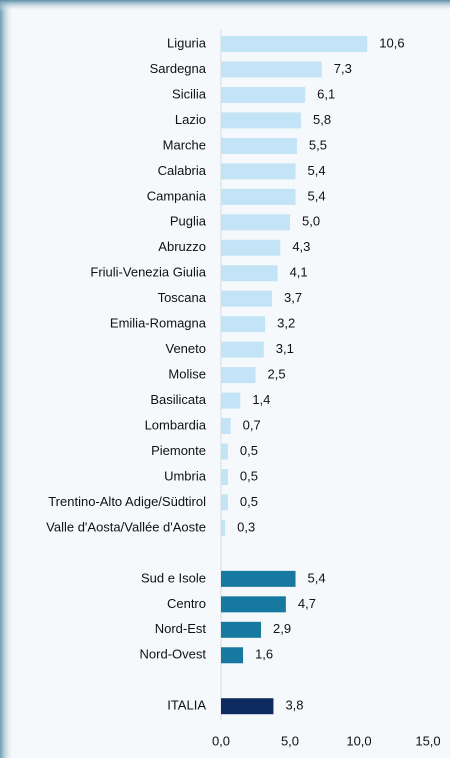 The image size is (450, 758). Describe the element at coordinates (299, 272) in the screenshot. I see `value-label: 4,1` at that location.